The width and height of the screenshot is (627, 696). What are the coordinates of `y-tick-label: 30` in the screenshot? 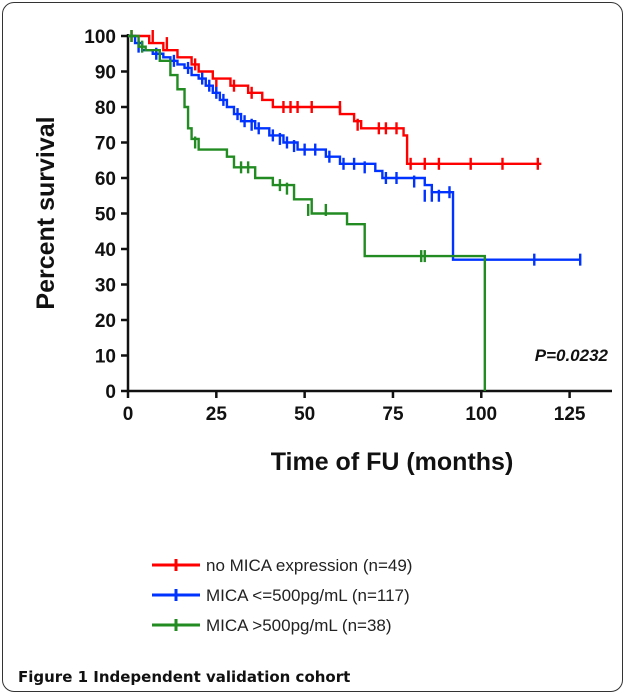 It's located at (105, 286).